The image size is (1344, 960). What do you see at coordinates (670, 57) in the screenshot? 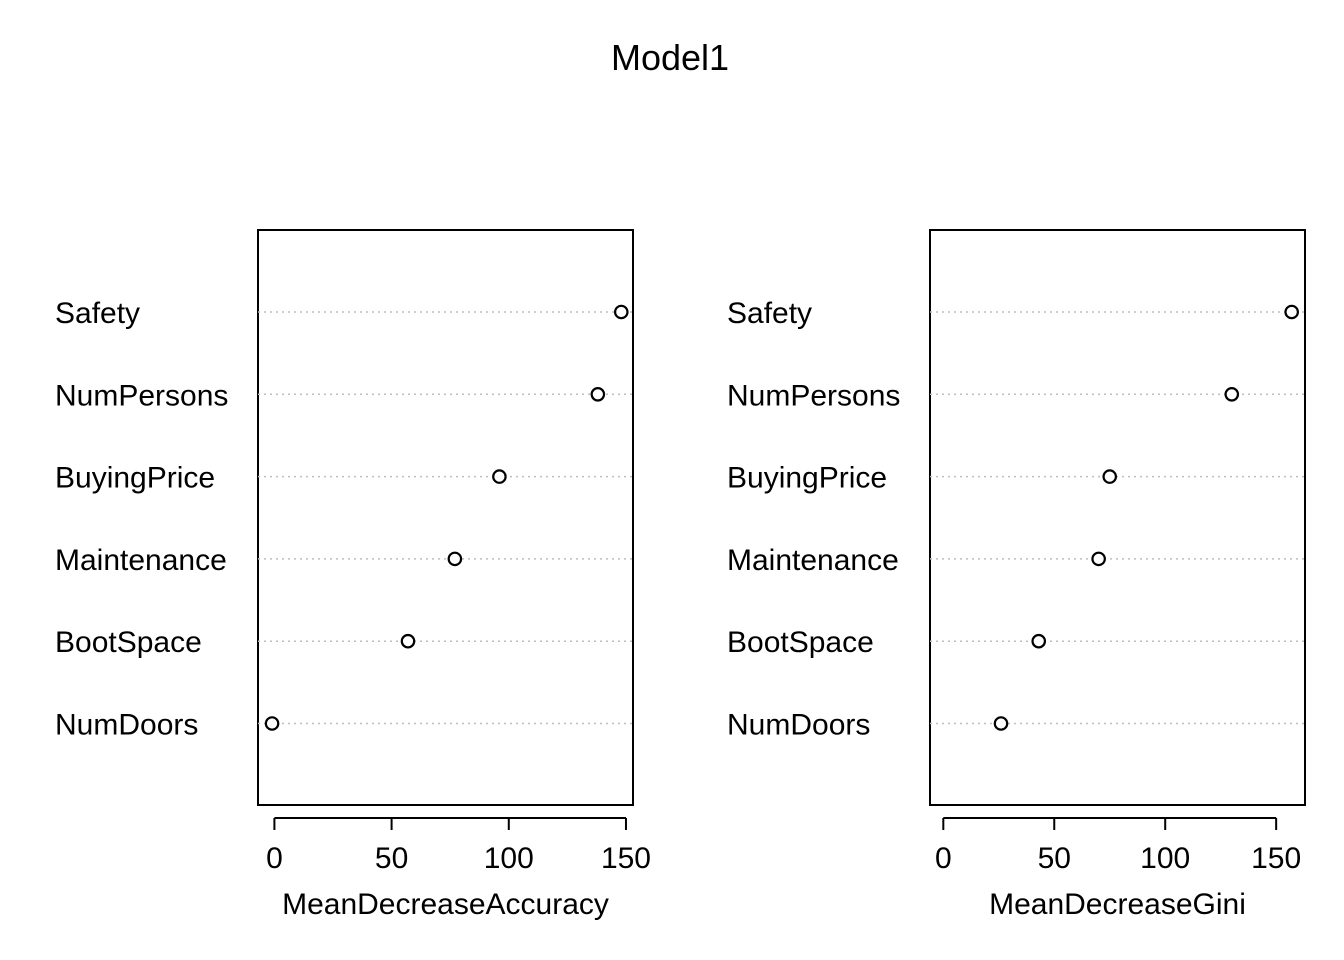
I see `chart-title: Model1` at bounding box center [670, 57].